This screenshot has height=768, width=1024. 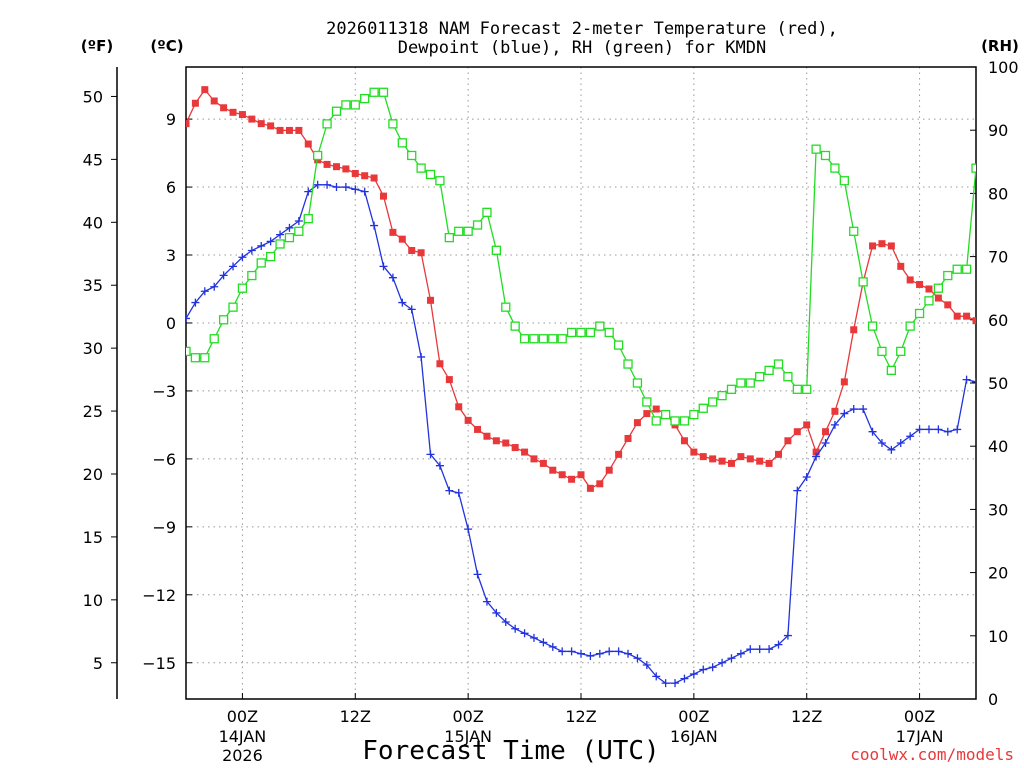 What do you see at coordinates (355, 716) in the screenshot?
I see `time-tick-label: 12Z` at bounding box center [355, 716].